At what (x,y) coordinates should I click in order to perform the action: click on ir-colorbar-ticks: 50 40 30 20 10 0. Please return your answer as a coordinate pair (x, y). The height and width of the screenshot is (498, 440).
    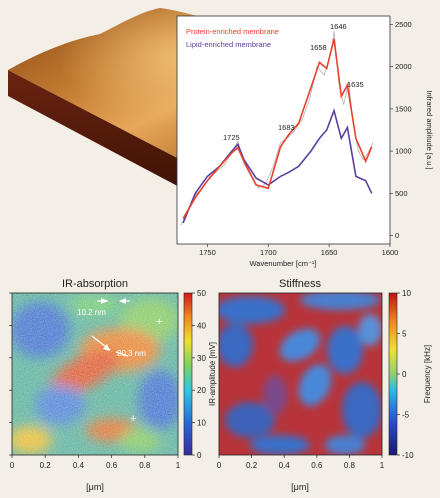
    Looking at the image, I should click on (199, 374).